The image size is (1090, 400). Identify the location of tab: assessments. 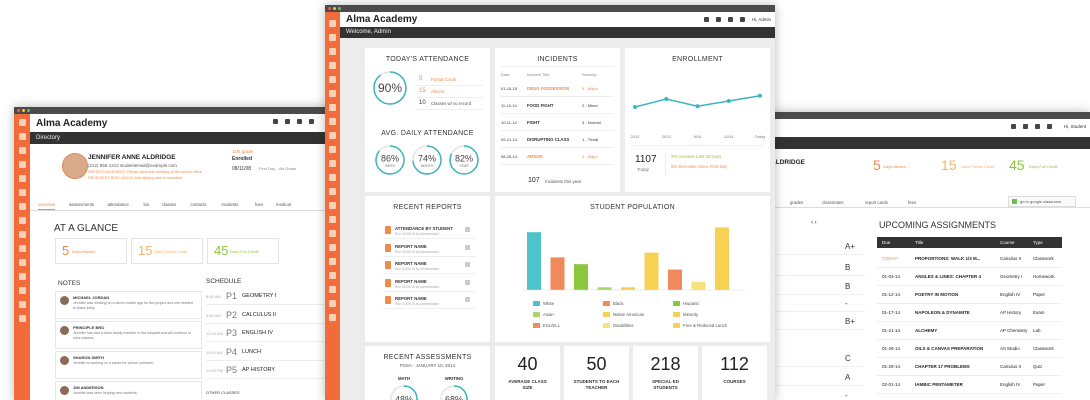
(82, 204).